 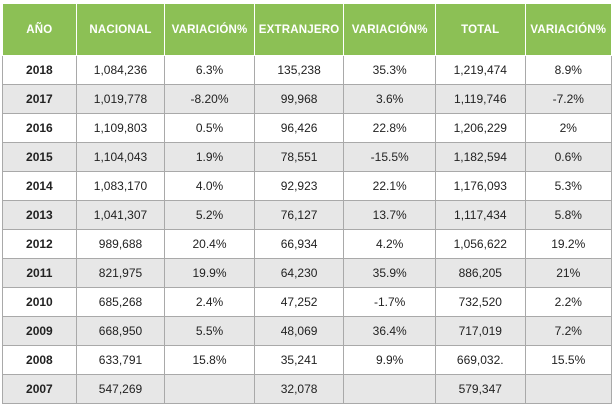 I want to click on cell-variacion-total, so click(x=568, y=389).